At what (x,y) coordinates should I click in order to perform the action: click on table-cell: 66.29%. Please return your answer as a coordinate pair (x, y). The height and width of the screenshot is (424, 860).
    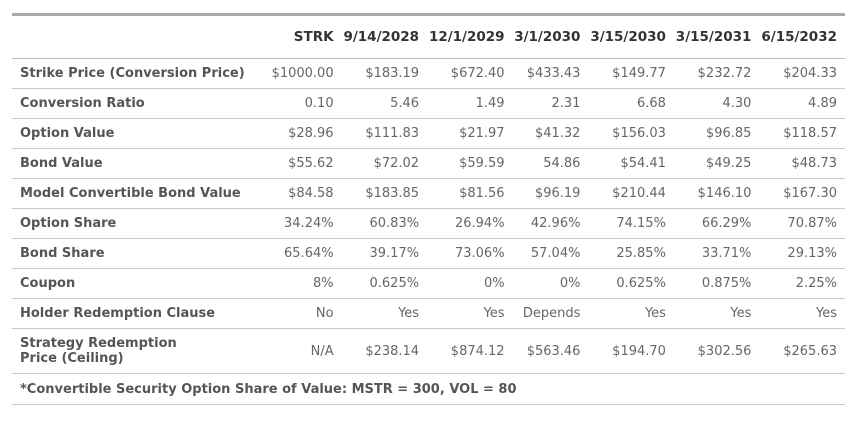
    Looking at the image, I should click on (716, 223).